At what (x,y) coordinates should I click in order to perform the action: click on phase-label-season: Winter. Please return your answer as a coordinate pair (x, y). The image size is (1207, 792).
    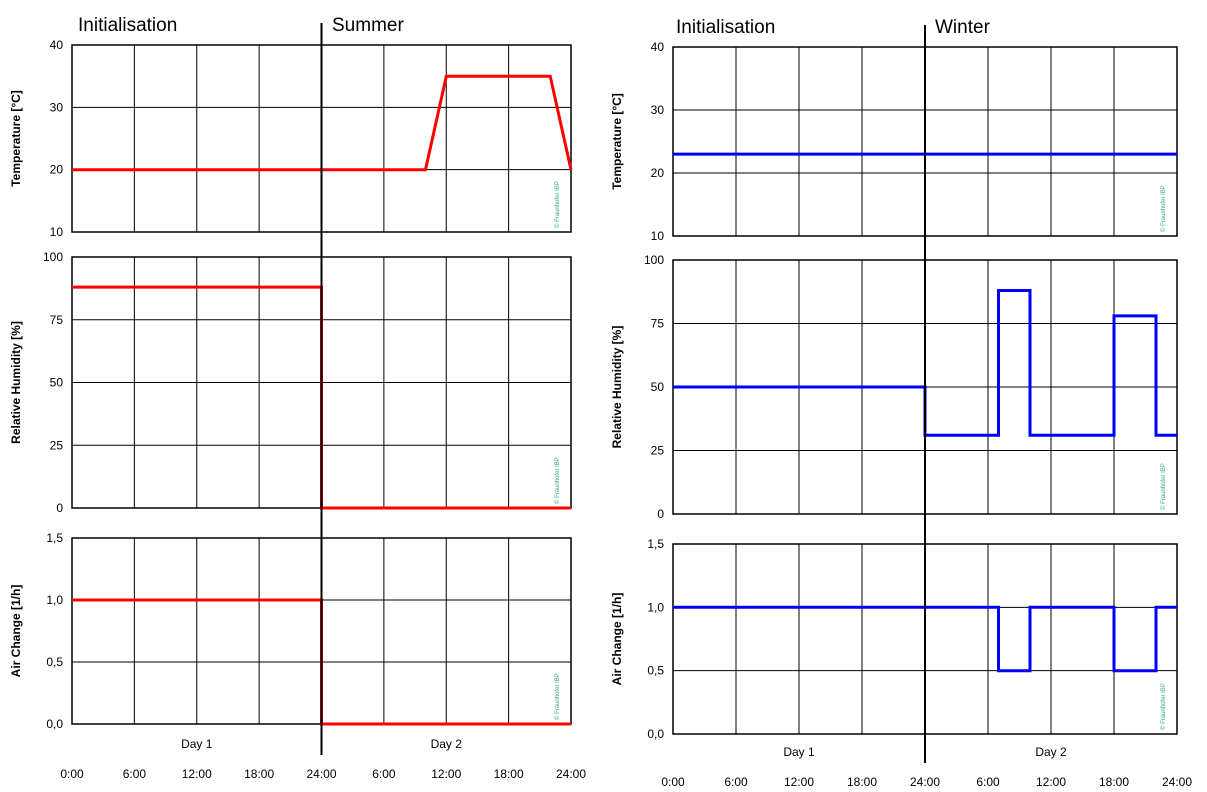
    Looking at the image, I should click on (963, 27).